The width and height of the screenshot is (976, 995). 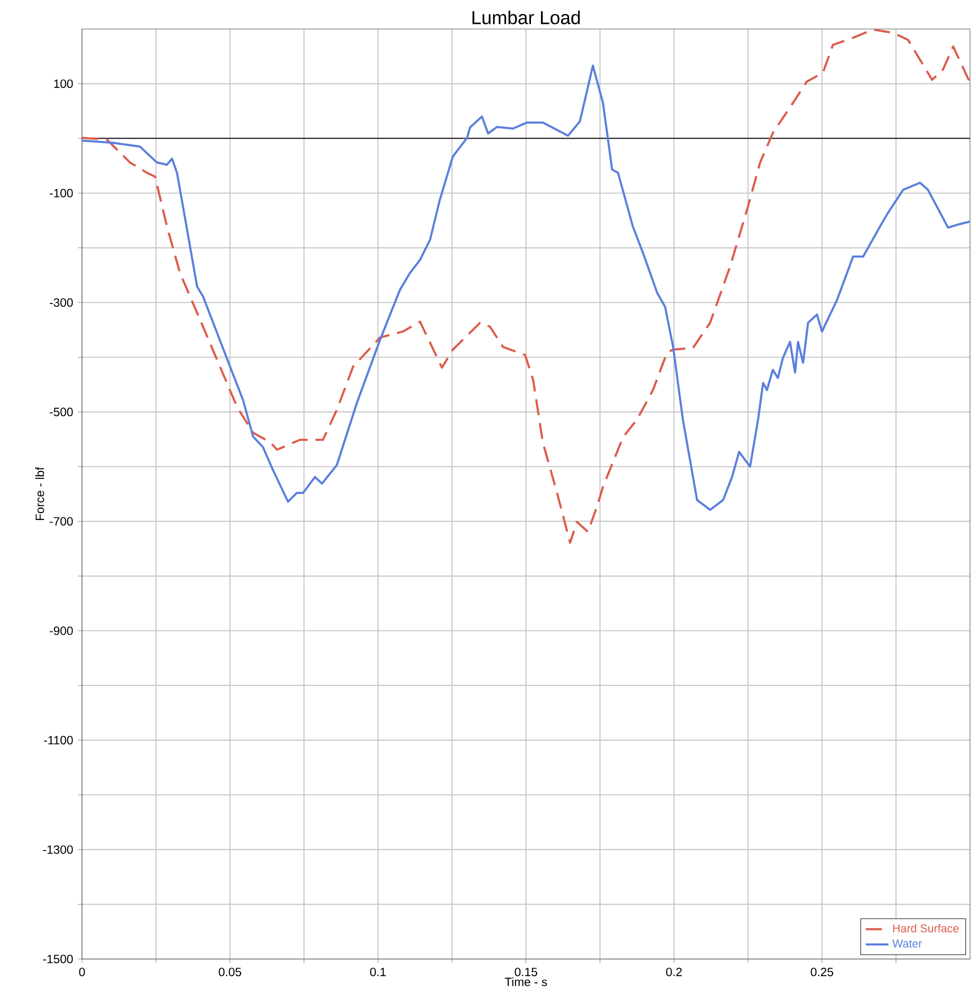 I want to click on y-tick-label: -1100, so click(x=58, y=740).